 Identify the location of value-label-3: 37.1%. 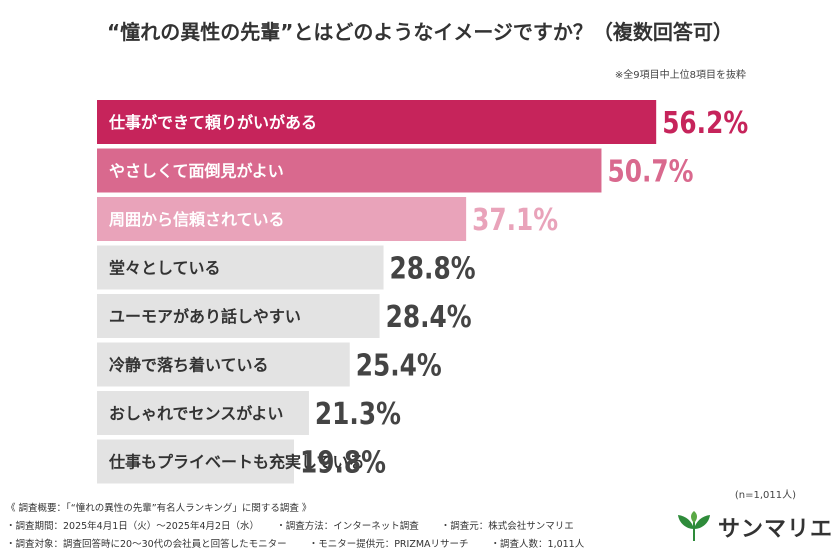
(515, 220).